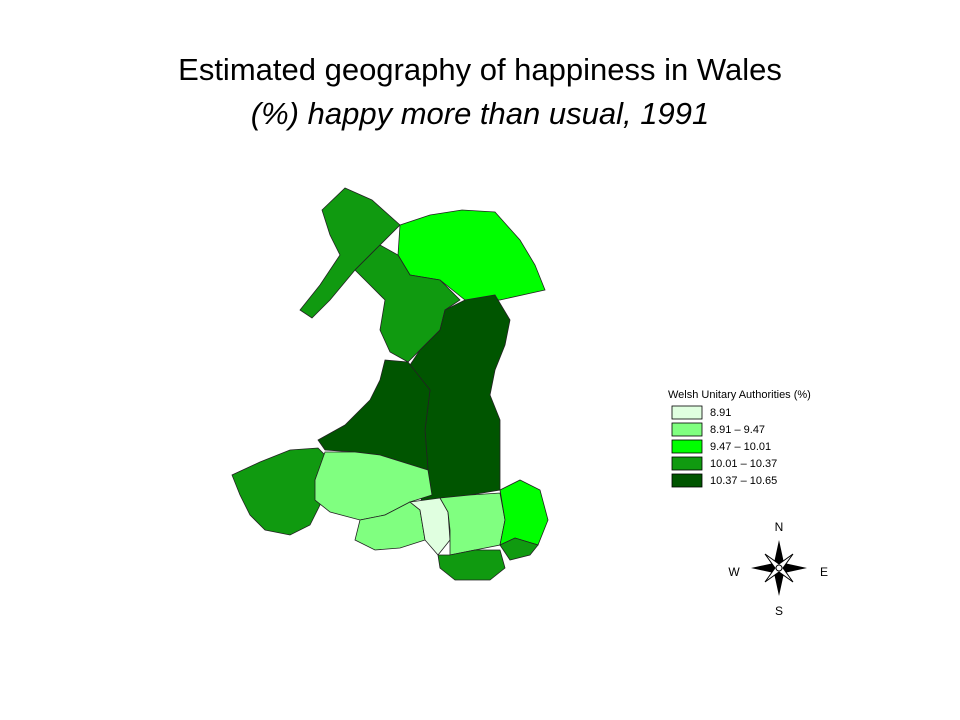 The height and width of the screenshot is (720, 960). I want to click on compass-w: W, so click(734, 572).